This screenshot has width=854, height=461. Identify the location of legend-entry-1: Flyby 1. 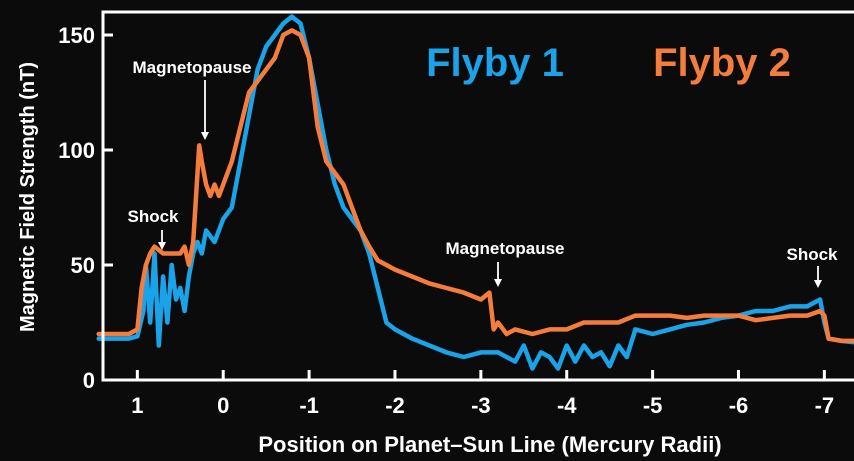
(495, 63).